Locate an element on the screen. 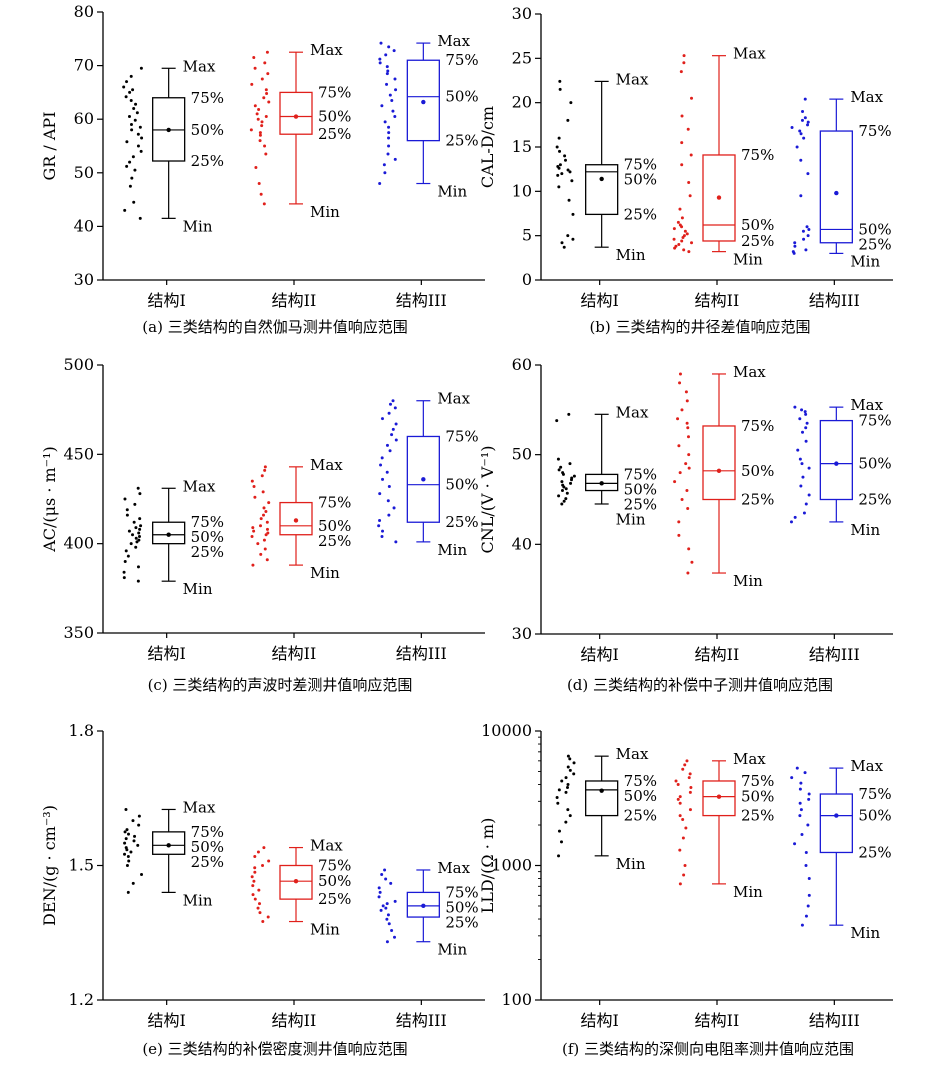 This screenshot has width=935, height=1065. panel-caption-e: (e) 三类结构的补偿密度测井值响应范围 is located at coordinates (274, 1049).